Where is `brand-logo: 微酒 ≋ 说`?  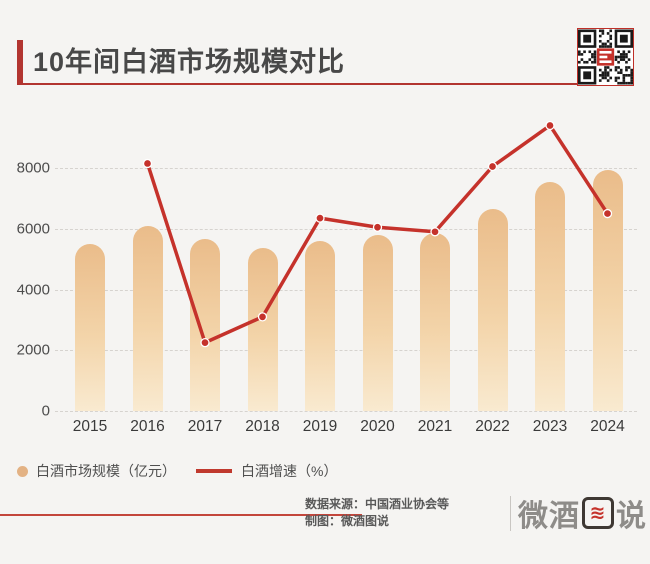
brand-logo: 微酒 ≋ 说 is located at coordinates (582, 513).